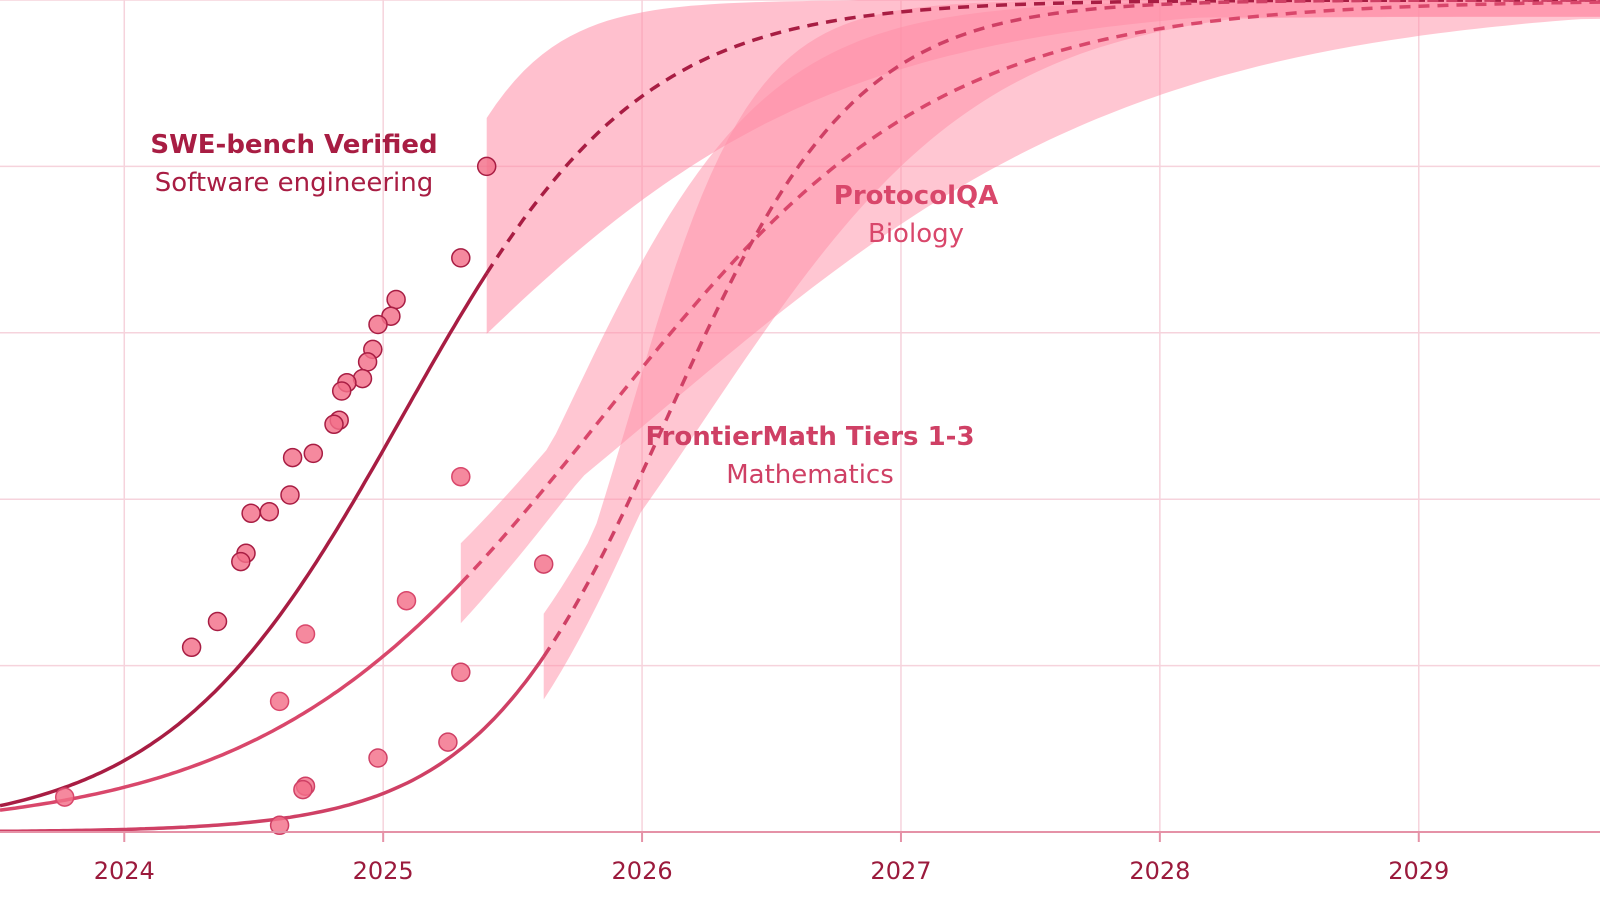 This screenshot has width=1600, height=900. What do you see at coordinates (810, 475) in the screenshot?
I see `annotation-frontier-subtitle: Mathematics` at bounding box center [810, 475].